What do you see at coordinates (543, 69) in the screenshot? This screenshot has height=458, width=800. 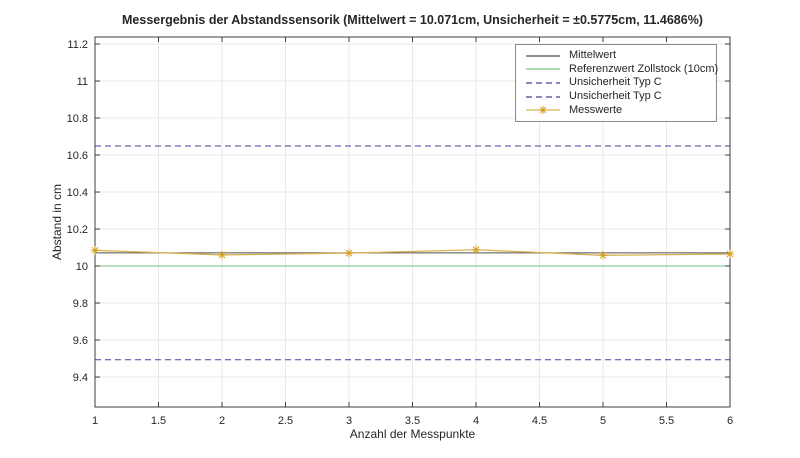 I see `legend-swatch-referenzwert` at bounding box center [543, 69].